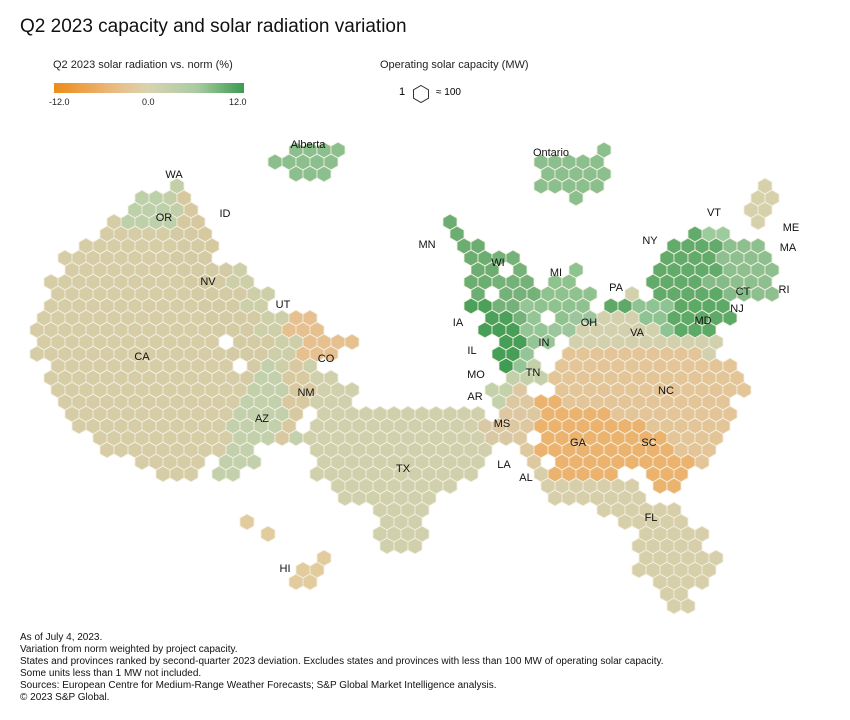 The height and width of the screenshot is (720, 850). I want to click on region-md, so click(653, 318).